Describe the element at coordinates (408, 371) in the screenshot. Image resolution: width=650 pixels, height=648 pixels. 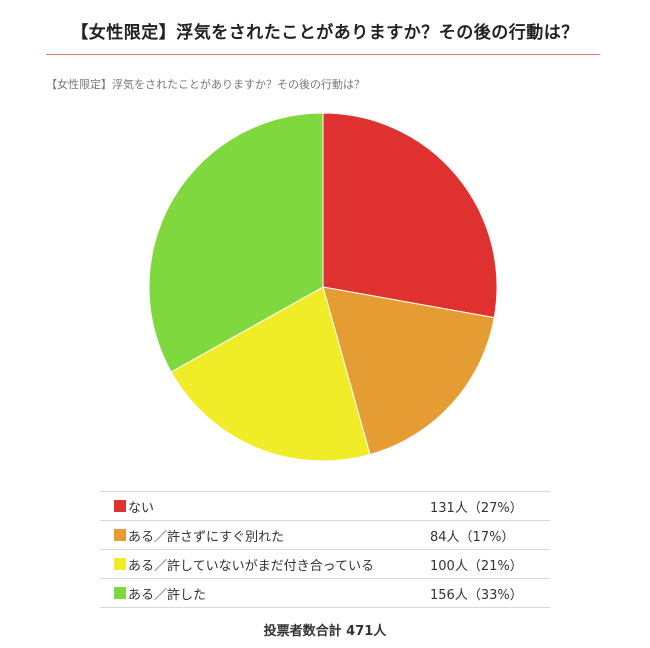
I see `slice-broke-up` at that location.